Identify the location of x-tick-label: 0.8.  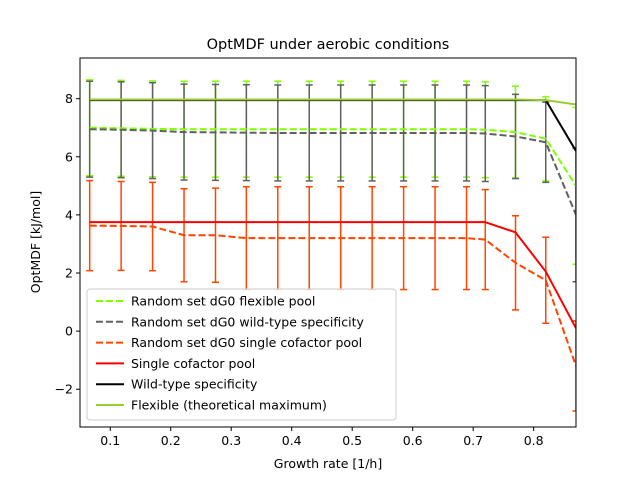
(534, 440).